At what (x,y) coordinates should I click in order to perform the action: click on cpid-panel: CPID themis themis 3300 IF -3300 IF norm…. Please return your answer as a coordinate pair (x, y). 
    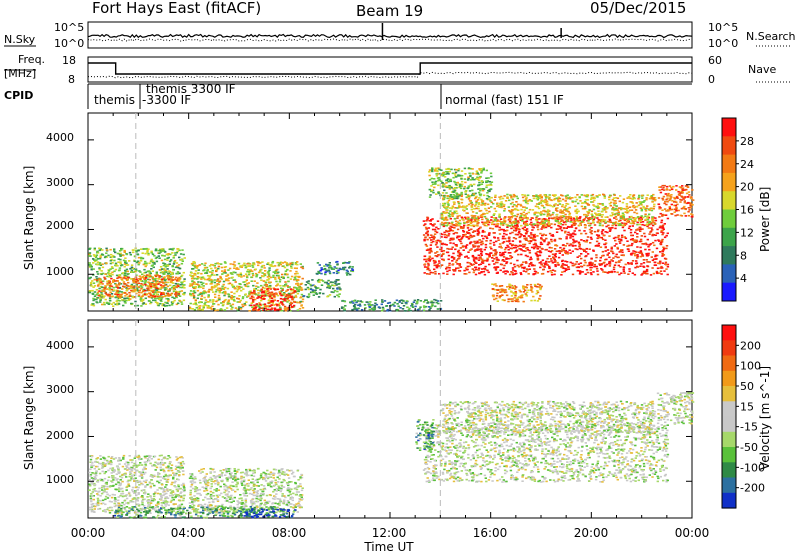
    Looking at the image, I should click on (348, 95).